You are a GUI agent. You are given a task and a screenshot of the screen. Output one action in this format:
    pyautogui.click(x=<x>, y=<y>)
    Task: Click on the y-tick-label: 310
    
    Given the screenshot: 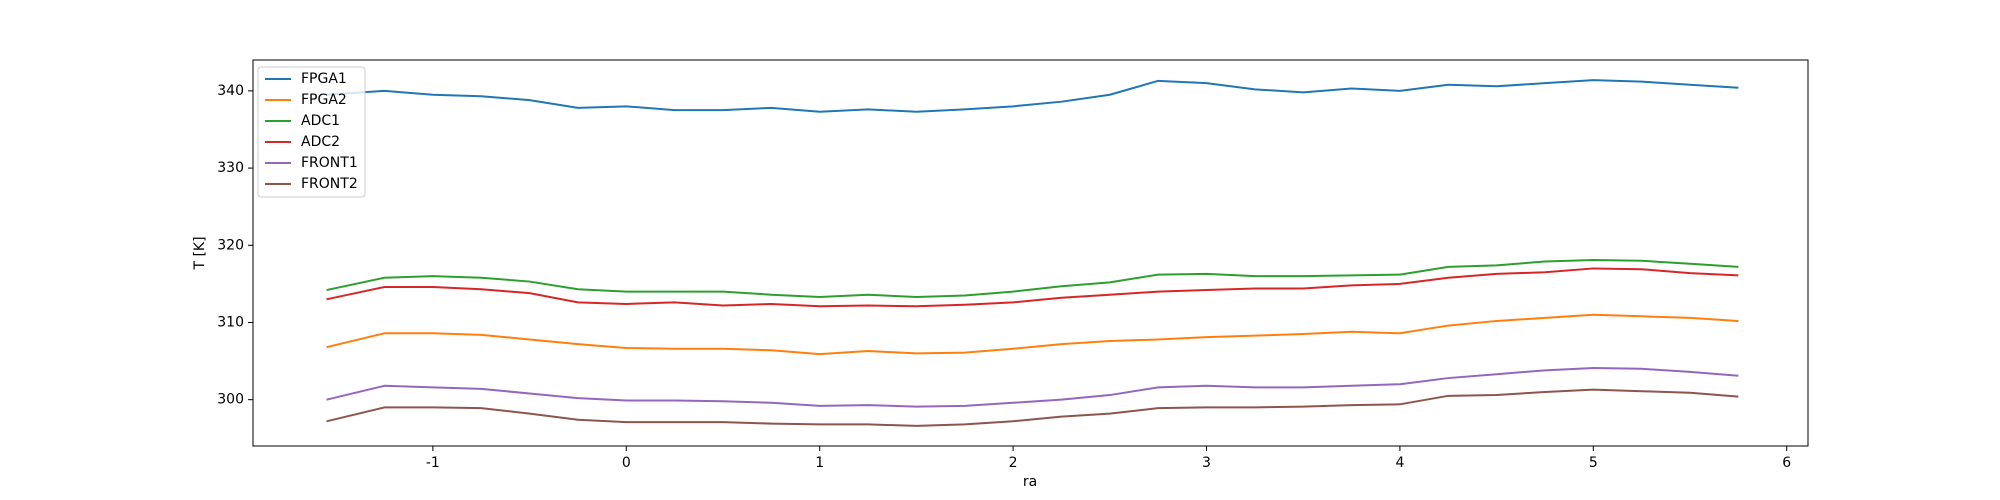 What is the action you would take?
    pyautogui.click(x=230, y=322)
    